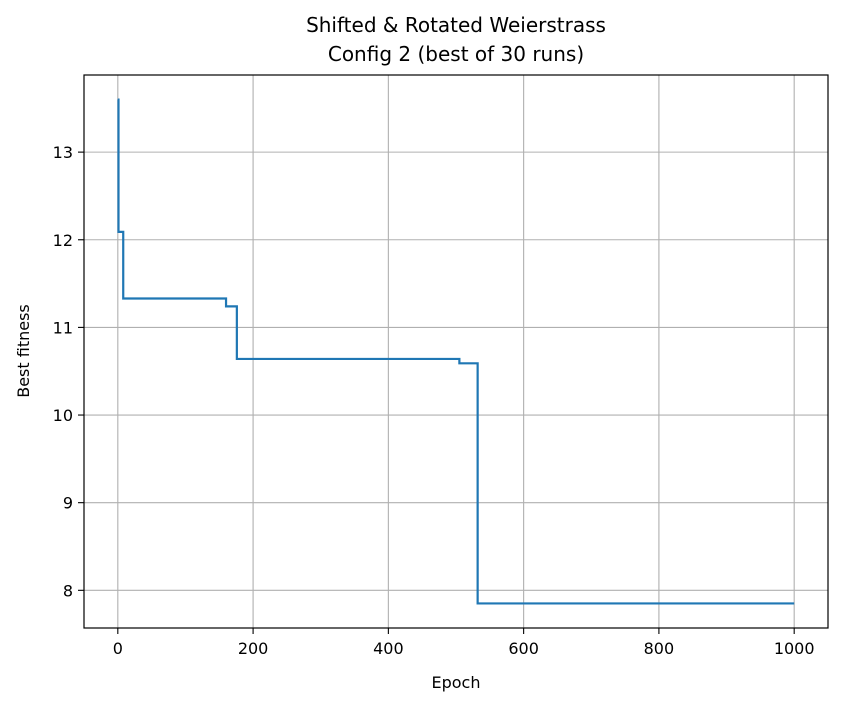 The image size is (843, 706). I want to click on x-axis: 0 200 400 600 800 1000, so click(464, 643).